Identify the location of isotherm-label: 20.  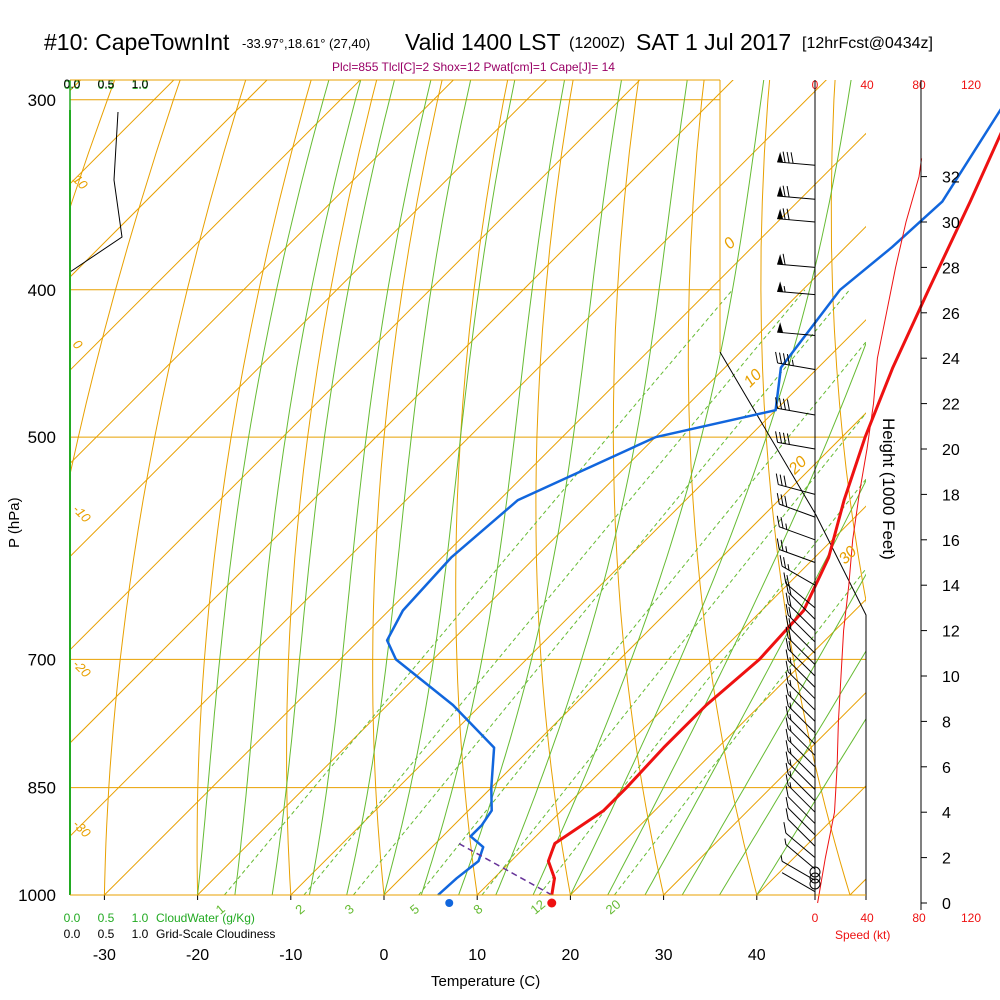
(797, 465).